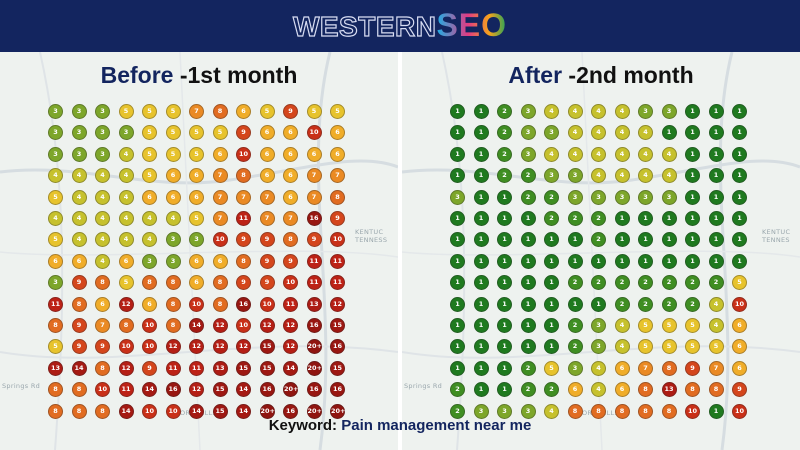 This screenshot has width=800, height=450. Describe the element at coordinates (628, 75) in the screenshot. I see `after-title-rest: -2nd month` at that location.